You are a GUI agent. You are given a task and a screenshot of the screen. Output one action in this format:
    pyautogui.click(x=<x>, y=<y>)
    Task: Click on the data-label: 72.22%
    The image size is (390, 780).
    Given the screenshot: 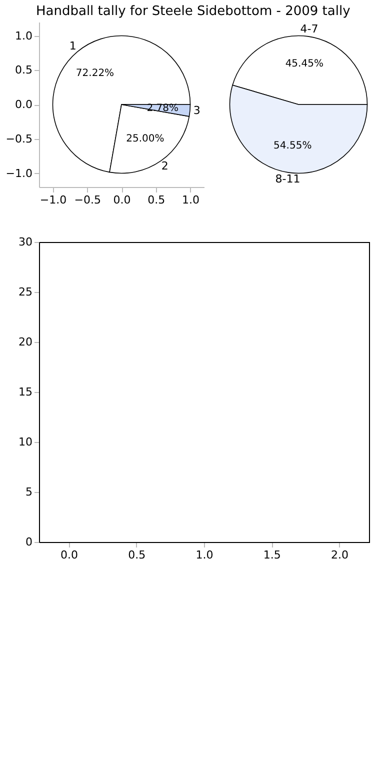 What is the action you would take?
    pyautogui.click(x=95, y=73)
    